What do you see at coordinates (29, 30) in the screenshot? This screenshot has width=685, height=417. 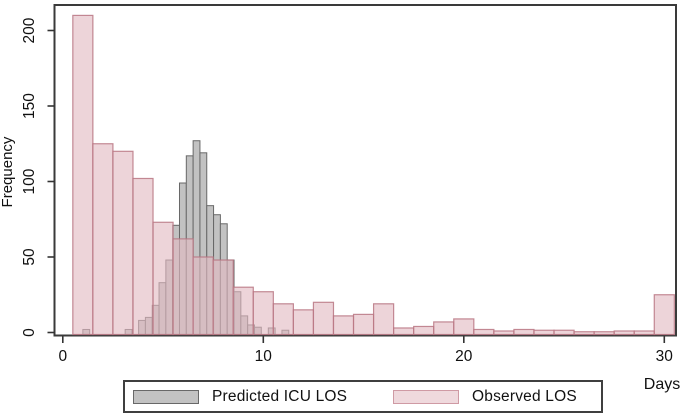 I see `y-tick-label: 200` at bounding box center [29, 30].